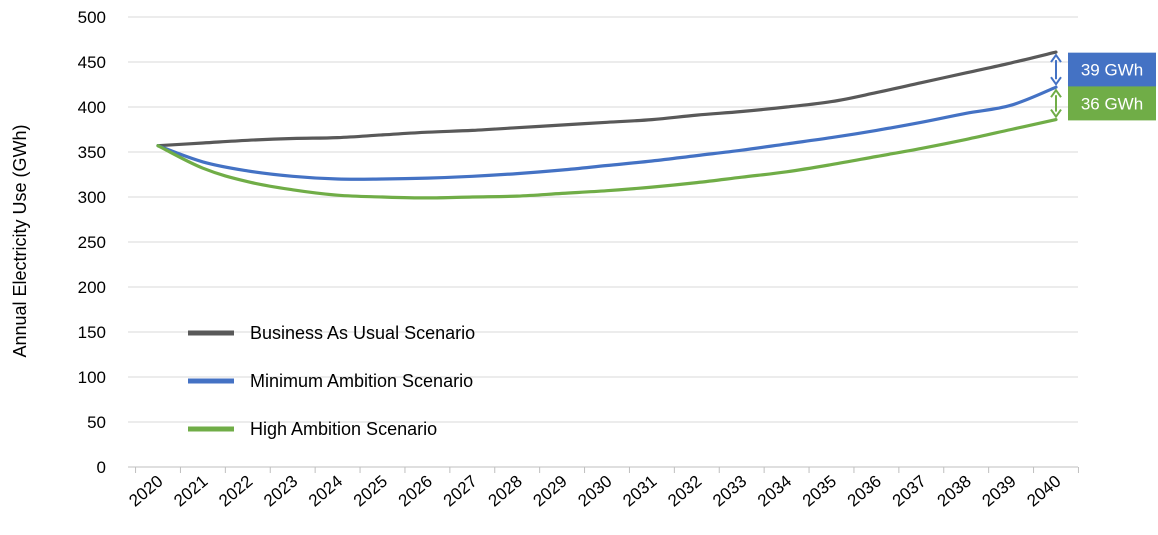 This screenshot has width=1158, height=535. Describe the element at coordinates (639, 491) in the screenshot. I see `x-tick-label: 2031` at that location.